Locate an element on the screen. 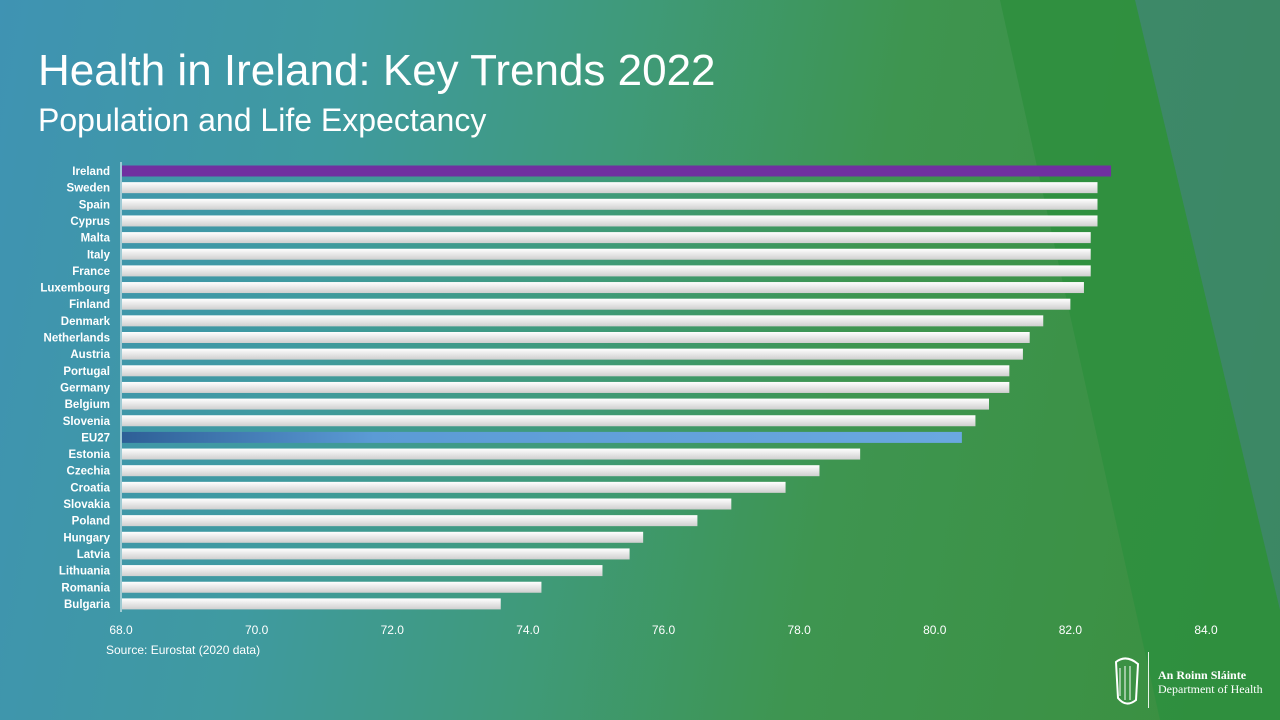 Image resolution: width=1280 pixels, height=720 pixels. bar-belgium is located at coordinates (555, 404).